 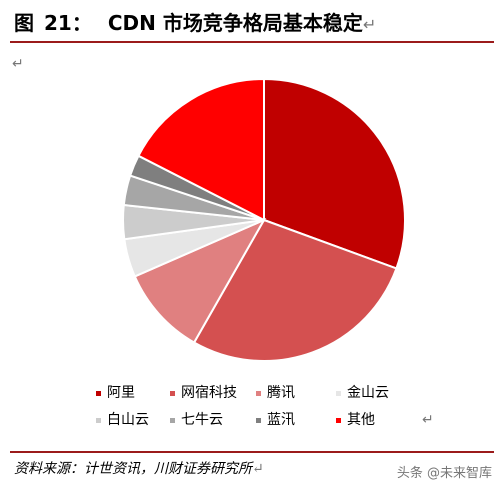 I want to click on title-divider, so click(x=252, y=42).